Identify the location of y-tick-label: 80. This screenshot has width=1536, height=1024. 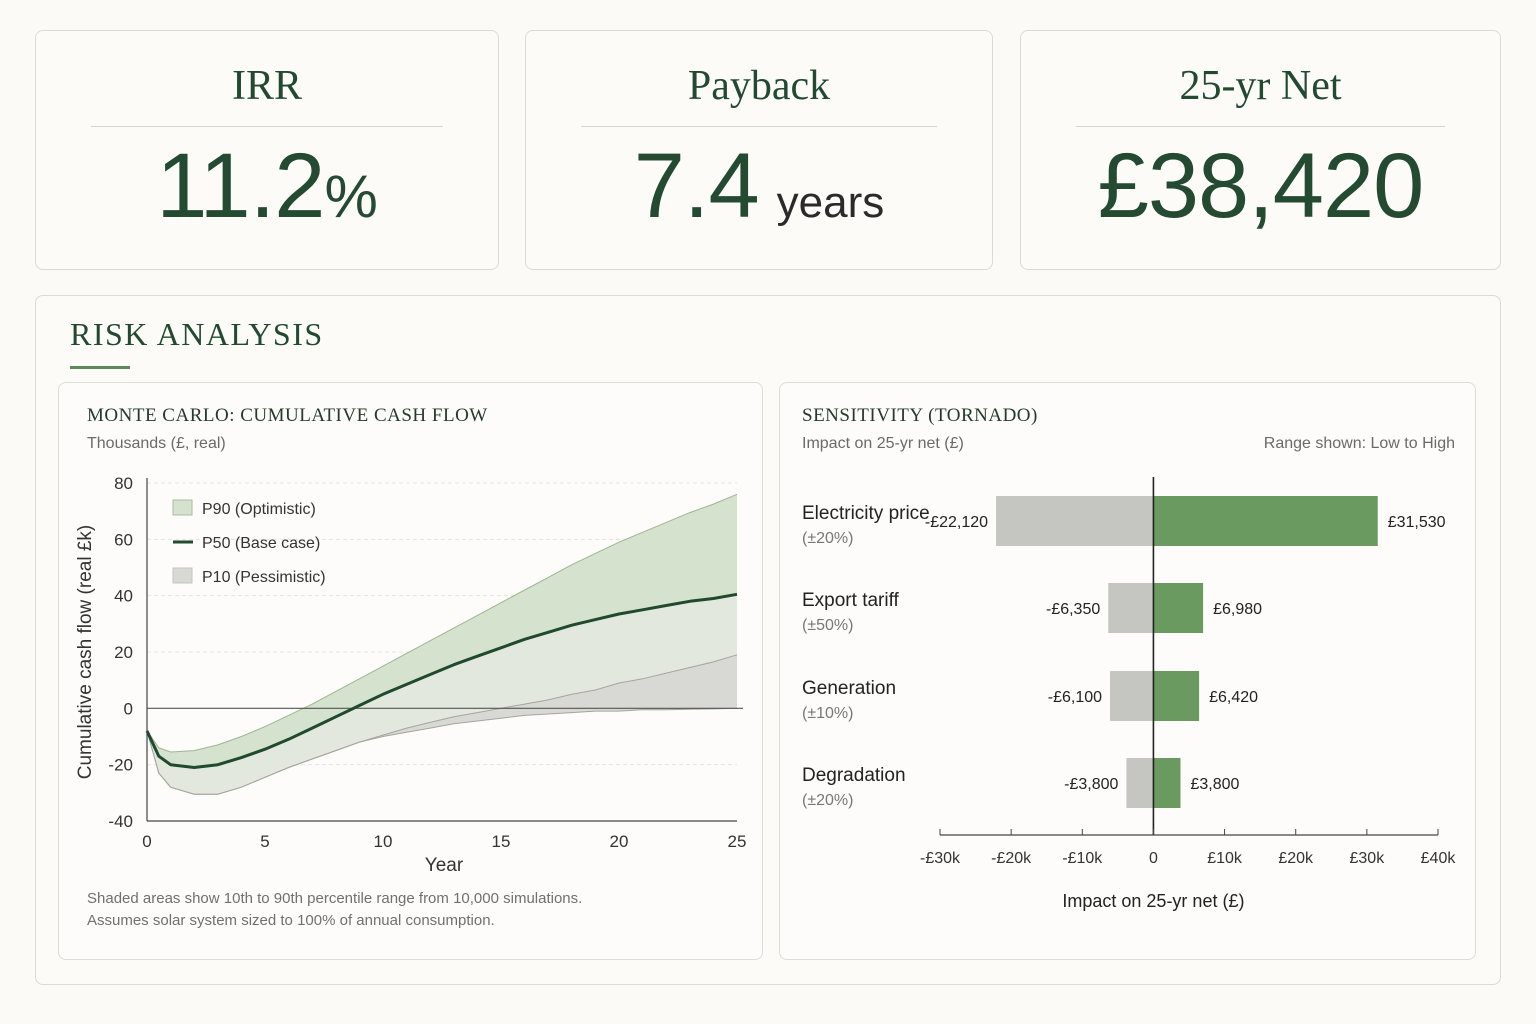
(123, 483).